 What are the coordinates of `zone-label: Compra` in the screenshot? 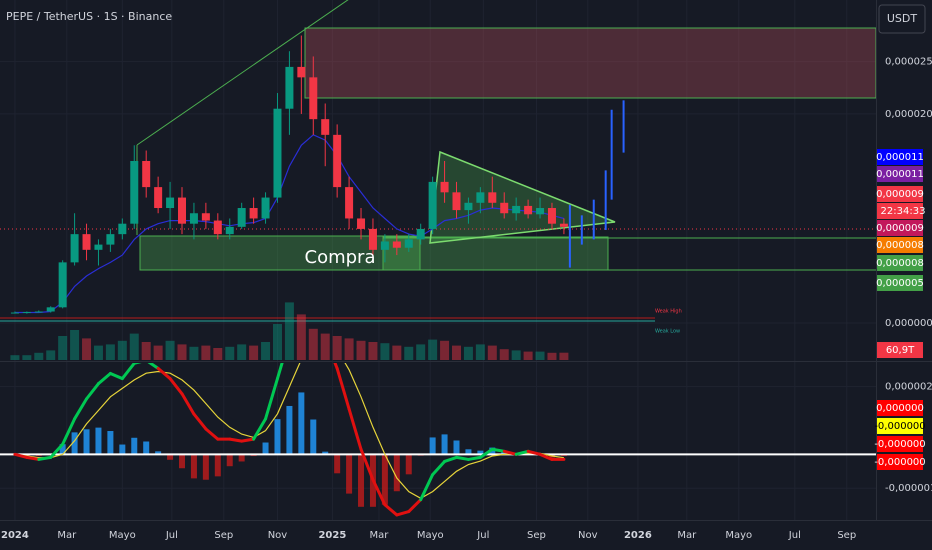 It's located at (340, 257).